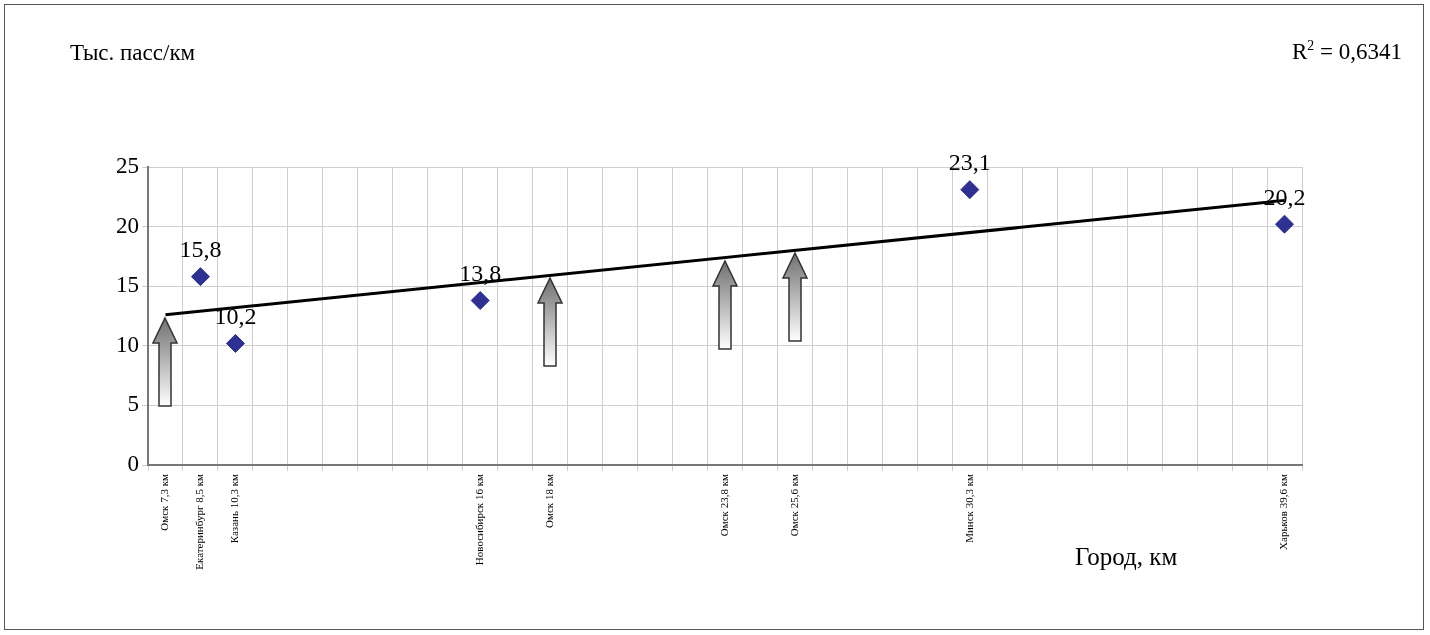 The image size is (1430, 635). I want to click on text: R$^{2}$ = 0,6341, so click(1347, 51).